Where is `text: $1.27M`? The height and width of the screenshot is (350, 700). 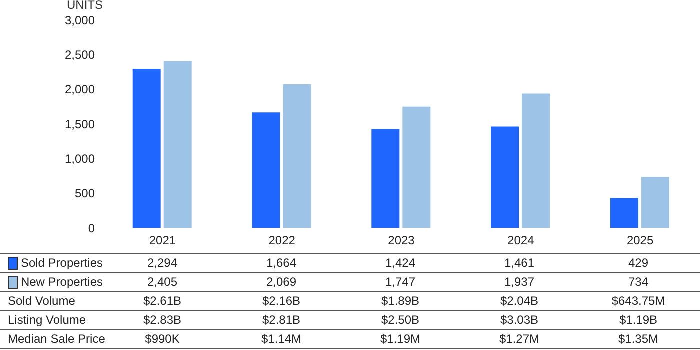 text: $1.27M is located at coordinates (519, 339).